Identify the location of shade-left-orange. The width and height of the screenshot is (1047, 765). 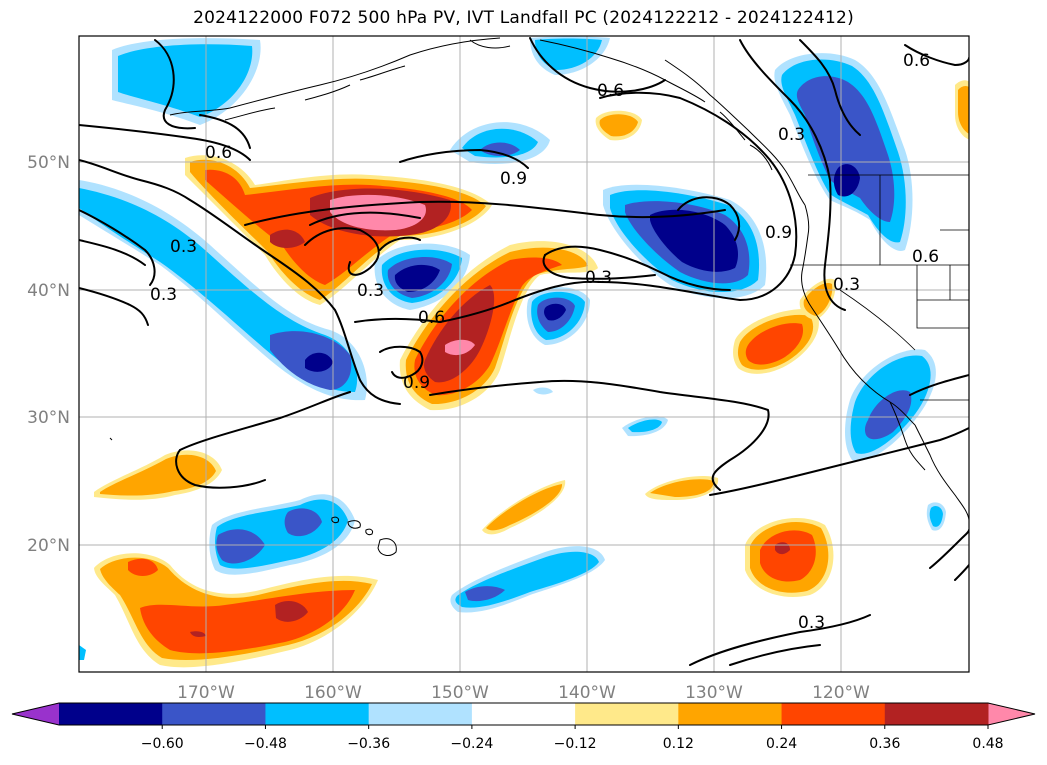
(158, 475).